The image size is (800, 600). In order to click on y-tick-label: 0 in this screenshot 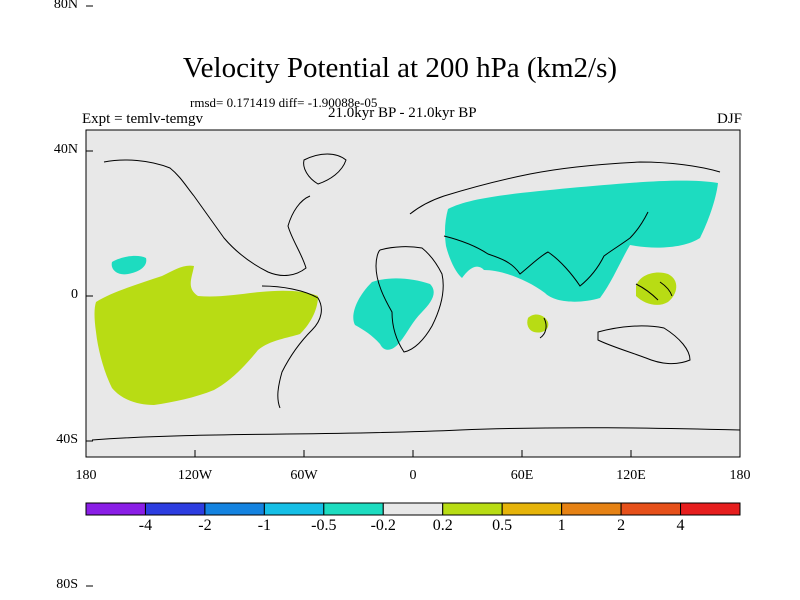, I will do `click(74, 294)`.